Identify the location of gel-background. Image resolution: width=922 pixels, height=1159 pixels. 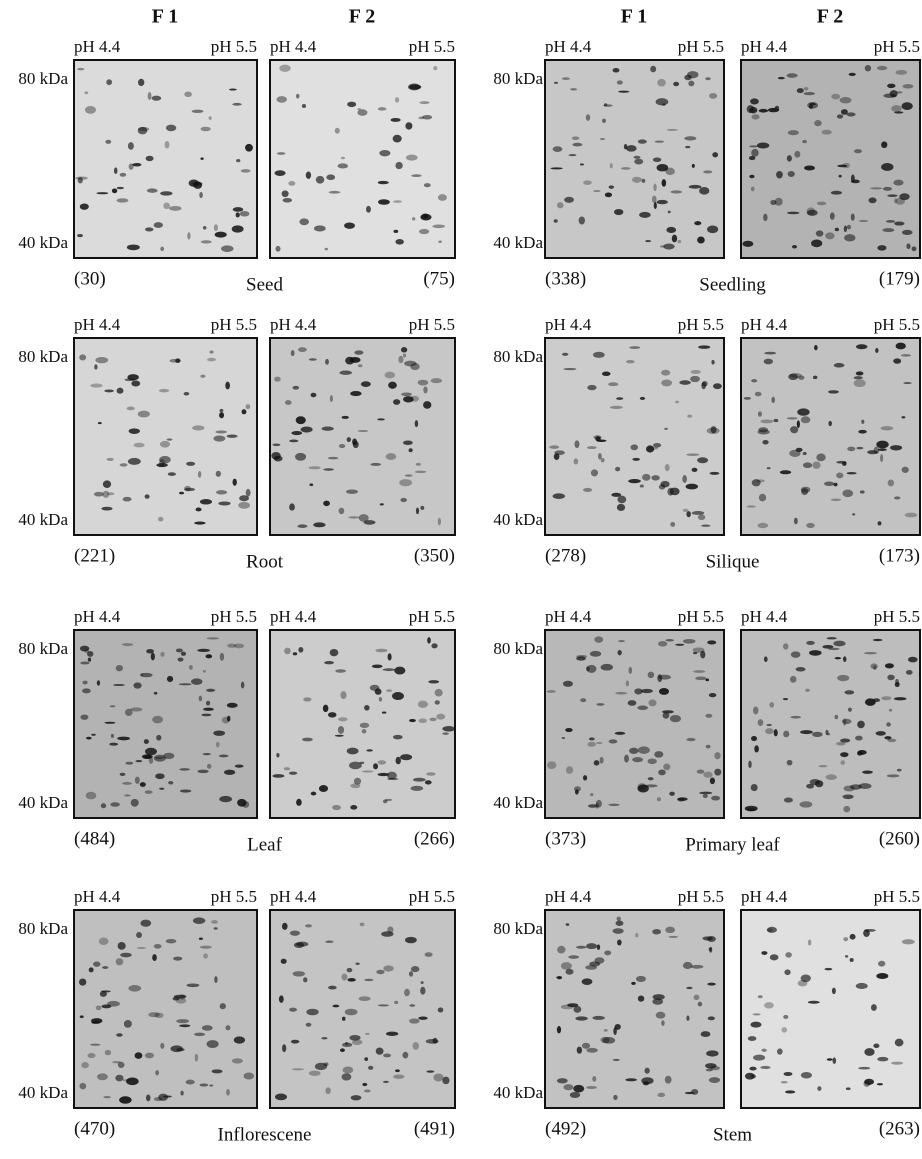
(830, 436).